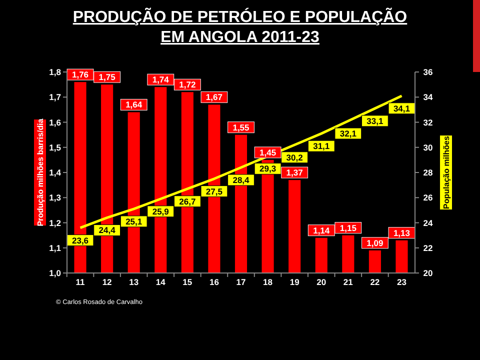 Image resolution: width=480 pixels, height=360 pixels. What do you see at coordinates (187, 282) in the screenshot?
I see `x-tick-label: 15` at bounding box center [187, 282].